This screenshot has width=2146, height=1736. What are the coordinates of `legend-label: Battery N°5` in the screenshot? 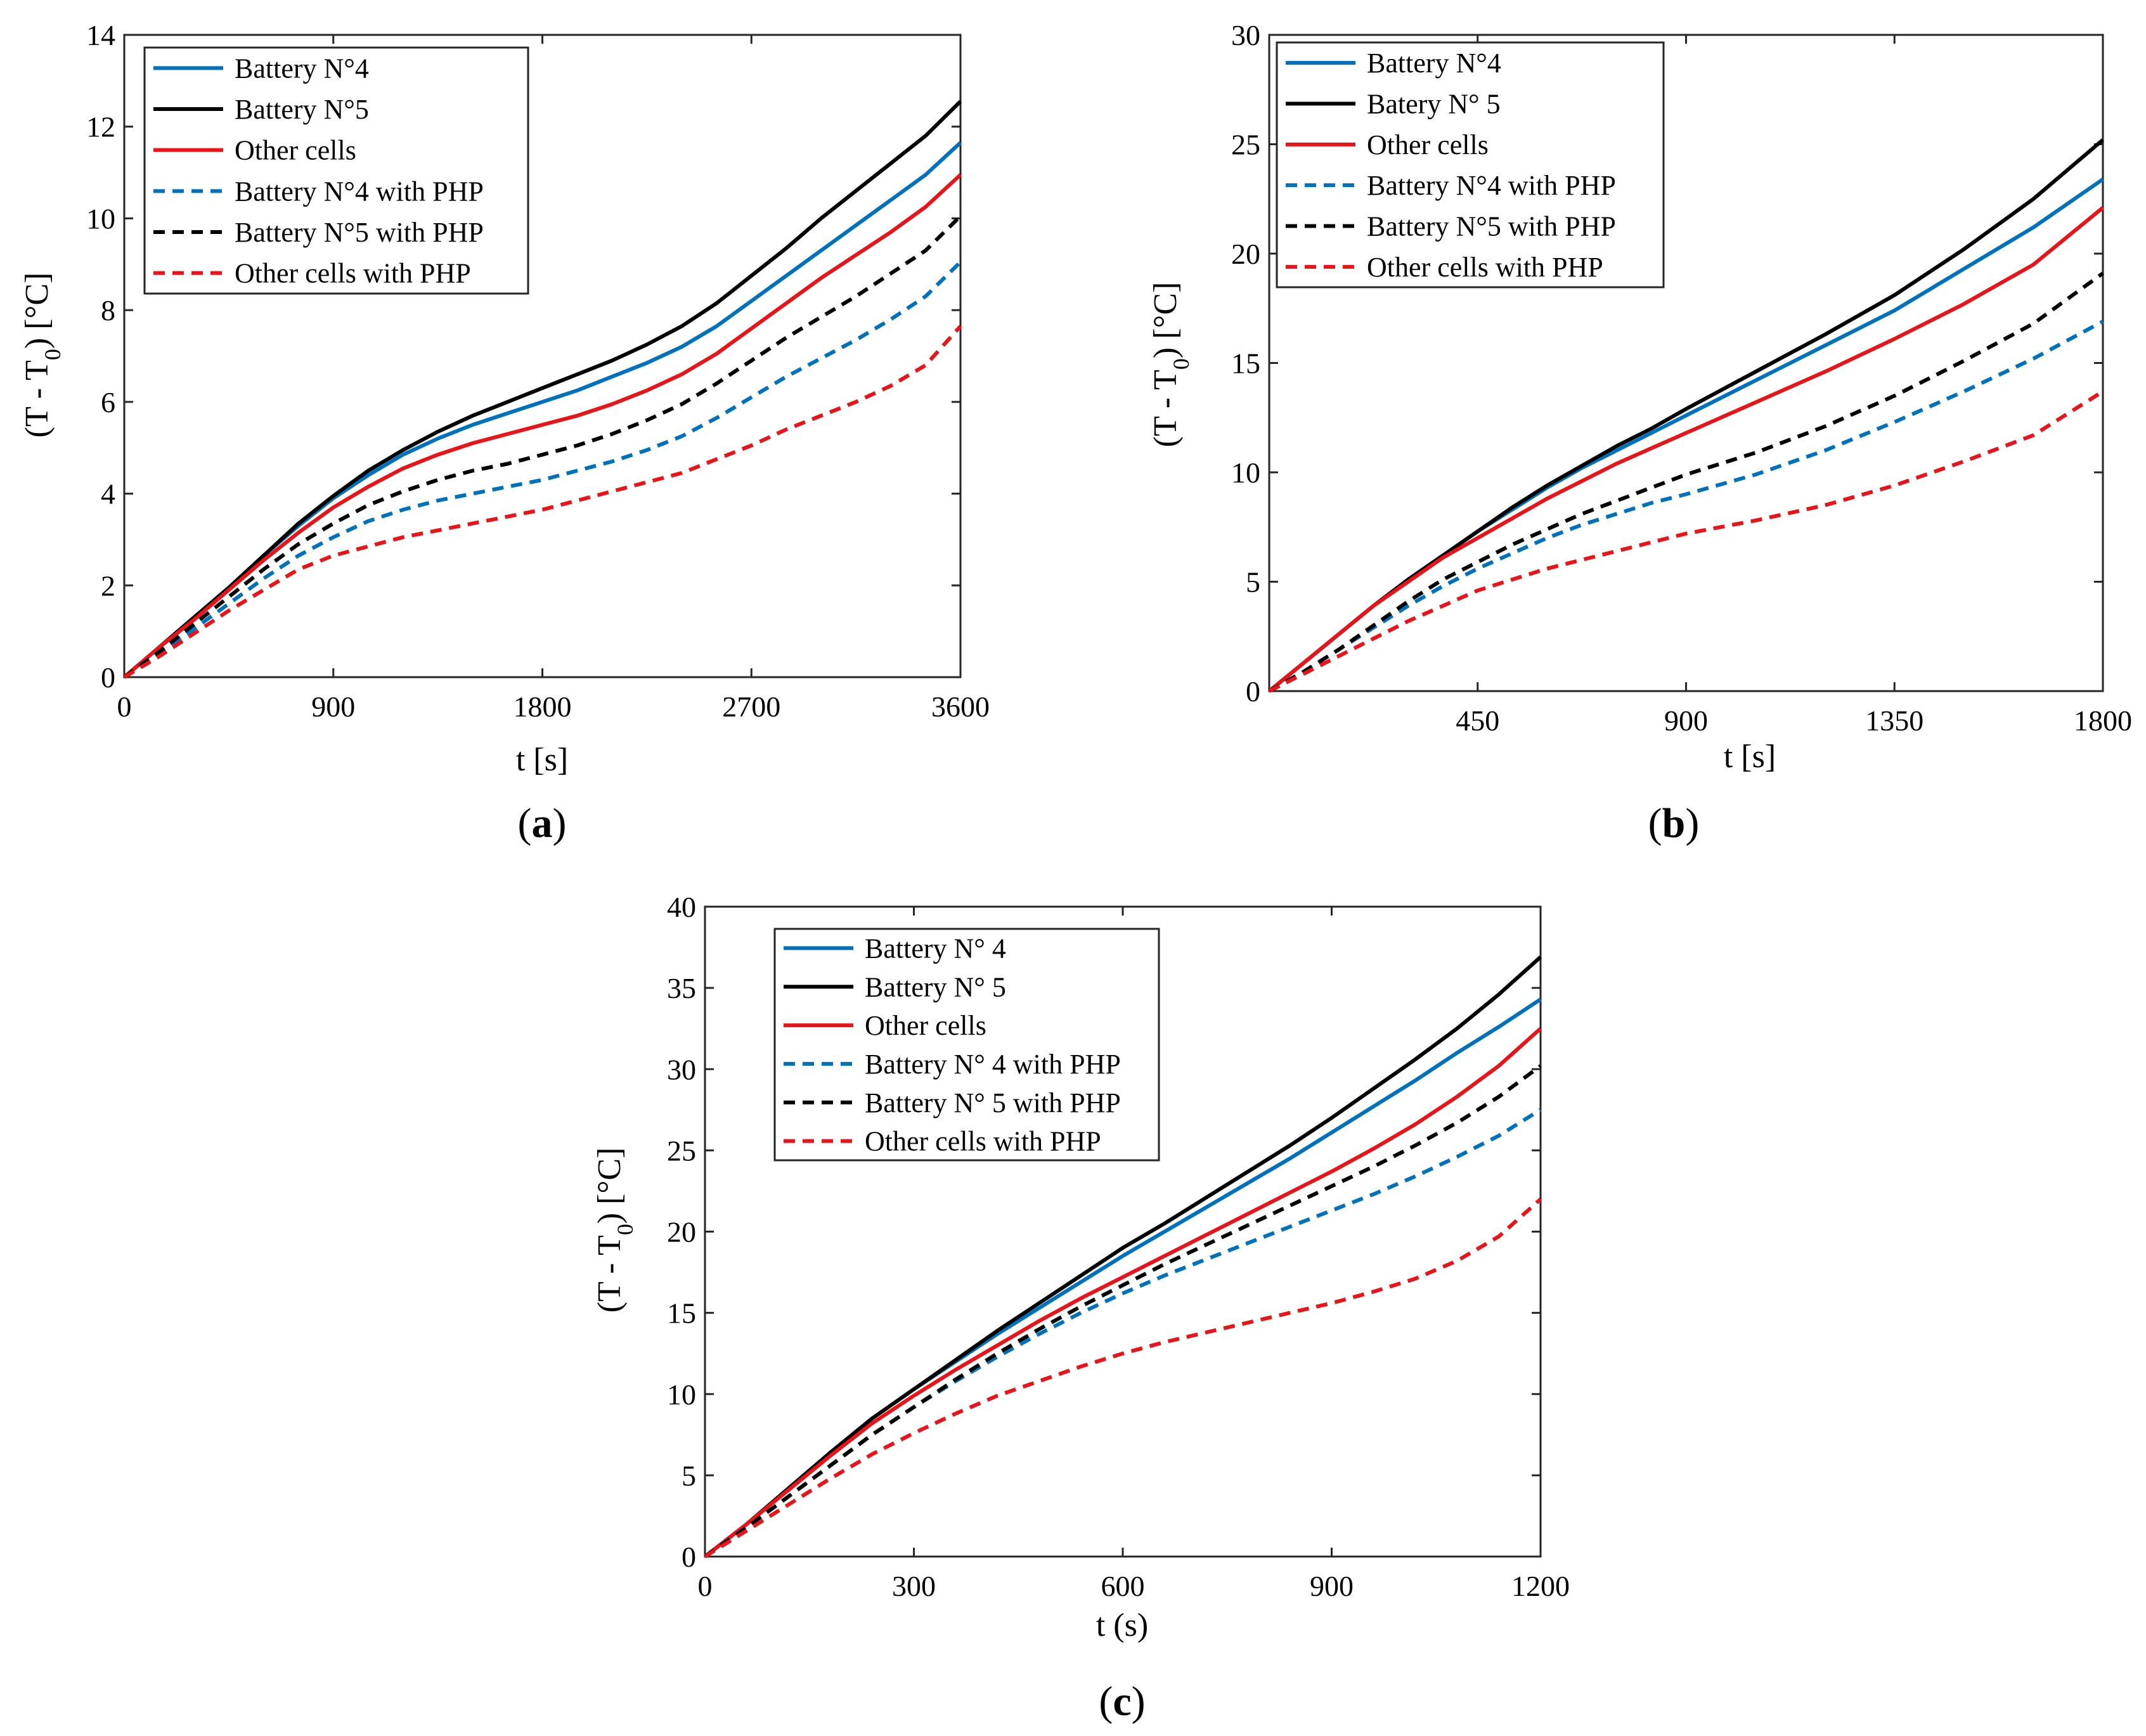 It's located at (302, 109).